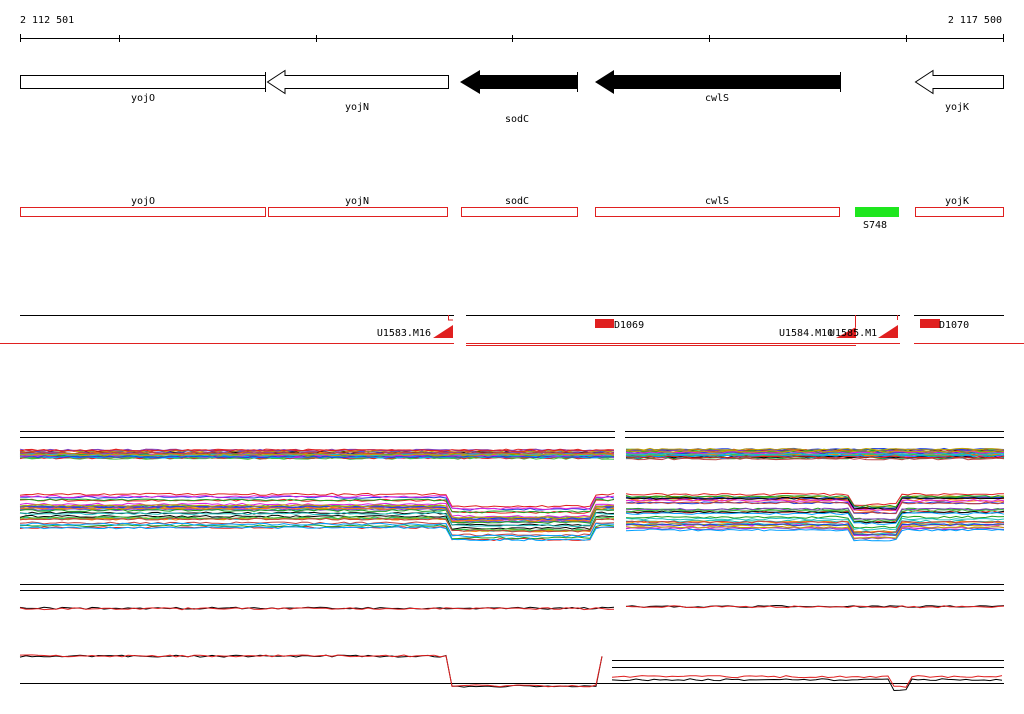  I want to click on ruler-end: 2 117 500, so click(975, 20).